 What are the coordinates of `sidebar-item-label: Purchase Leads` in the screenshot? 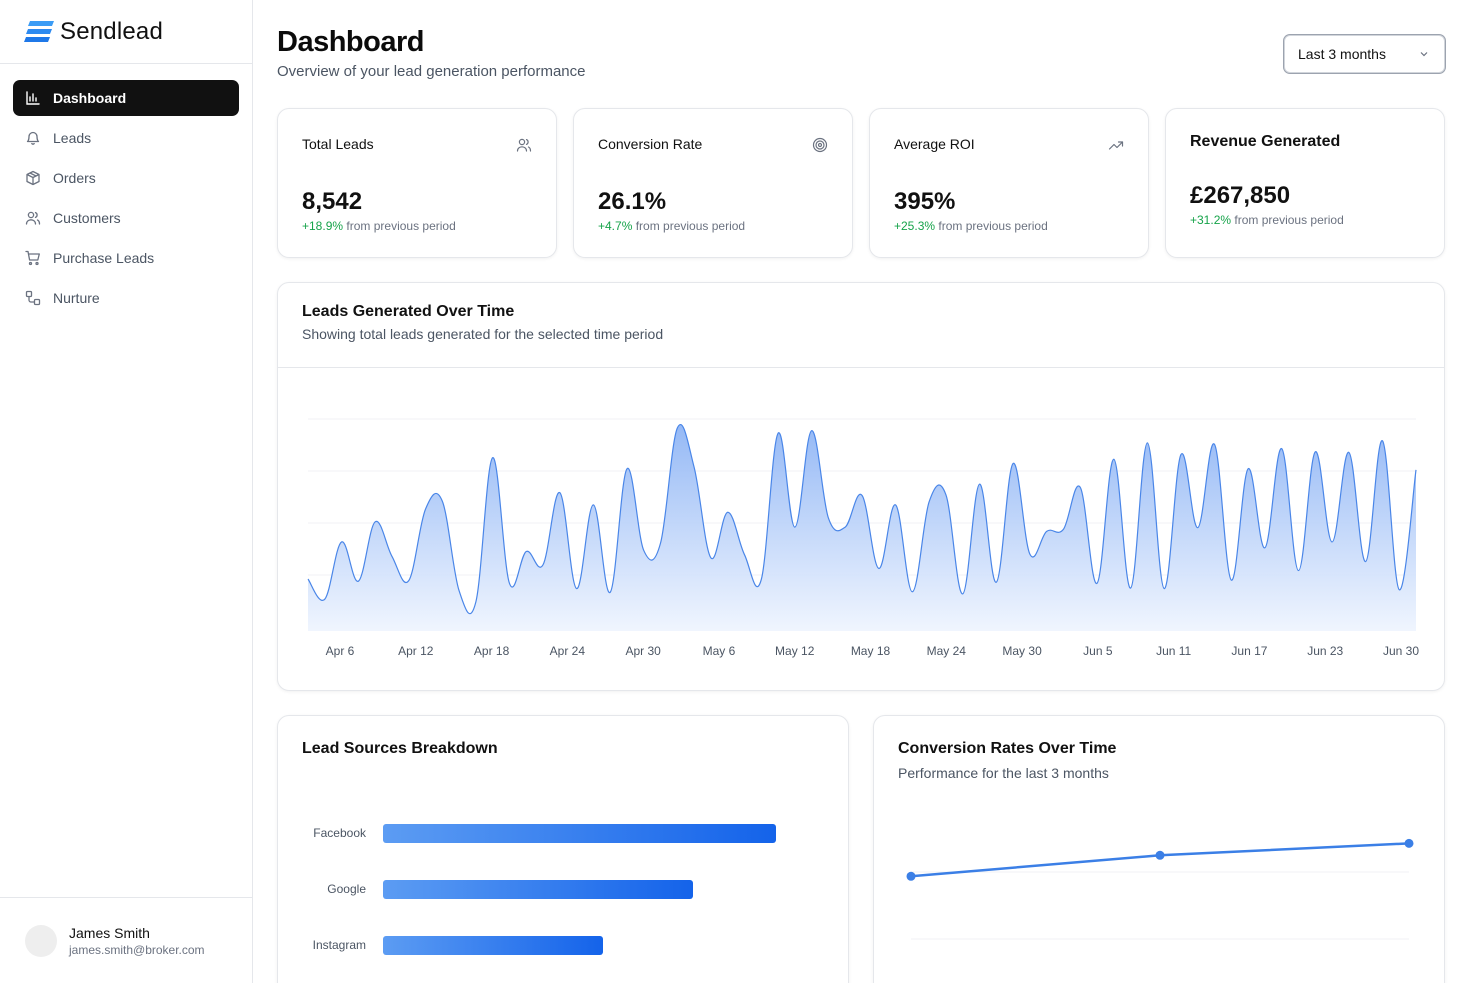 It's located at (104, 258).